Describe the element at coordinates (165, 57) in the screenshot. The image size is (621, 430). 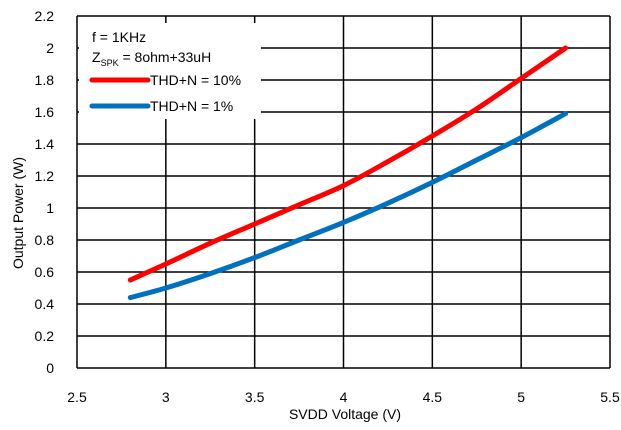
I see `impedance-value: = 8ohm+33uH` at that location.